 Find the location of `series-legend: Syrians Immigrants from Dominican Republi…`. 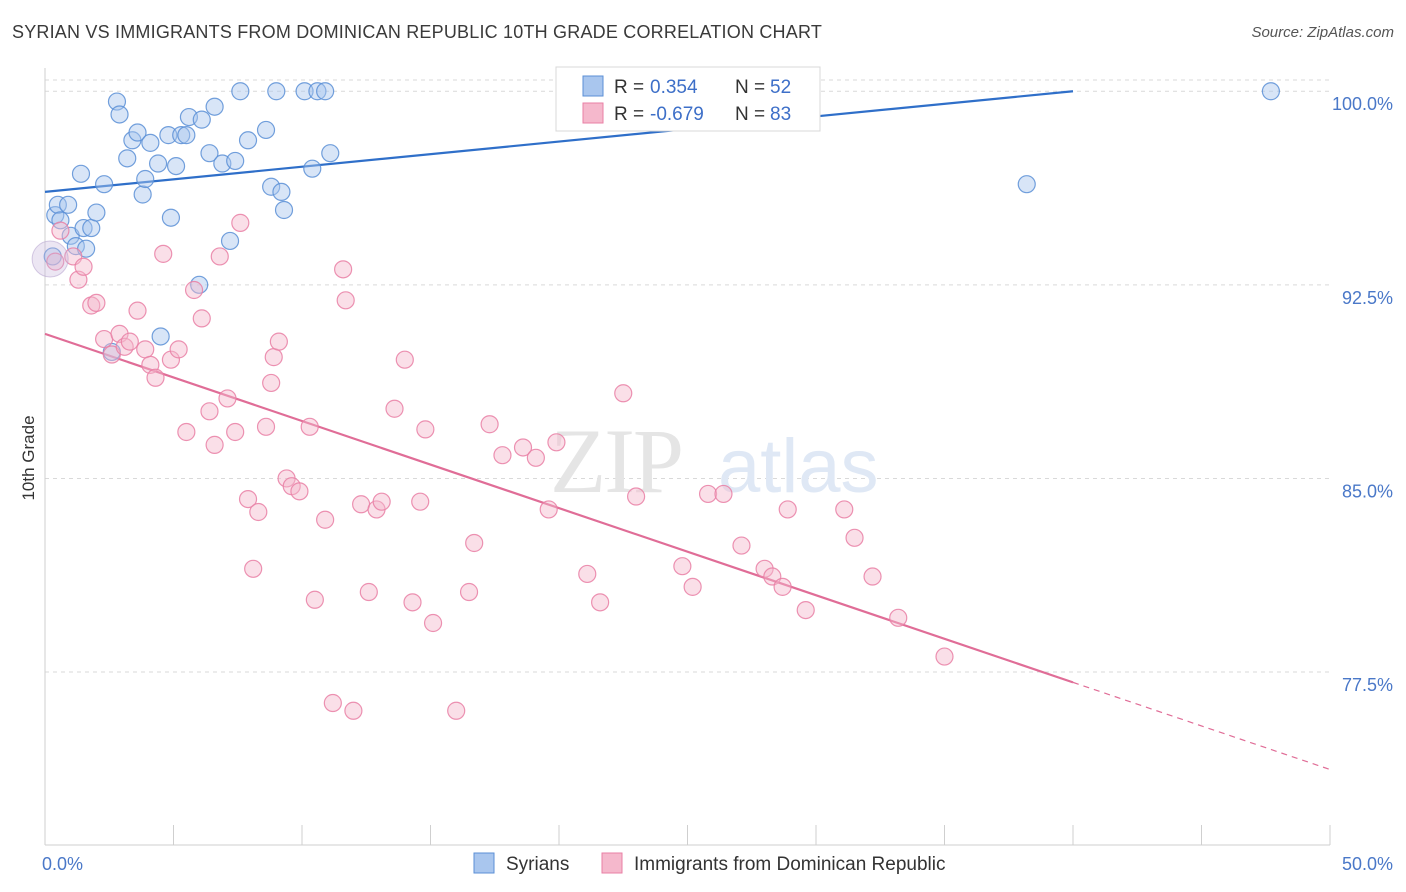

series-legend: Syrians Immigrants from Dominican Republi… is located at coordinates (709, 863).